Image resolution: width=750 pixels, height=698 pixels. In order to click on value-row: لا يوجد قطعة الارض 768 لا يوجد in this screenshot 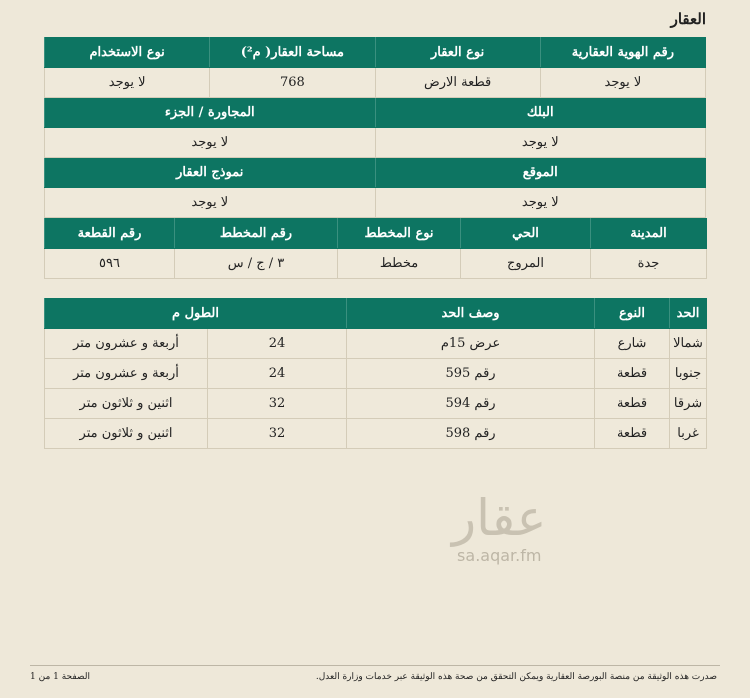, I will do `click(375, 82)`.